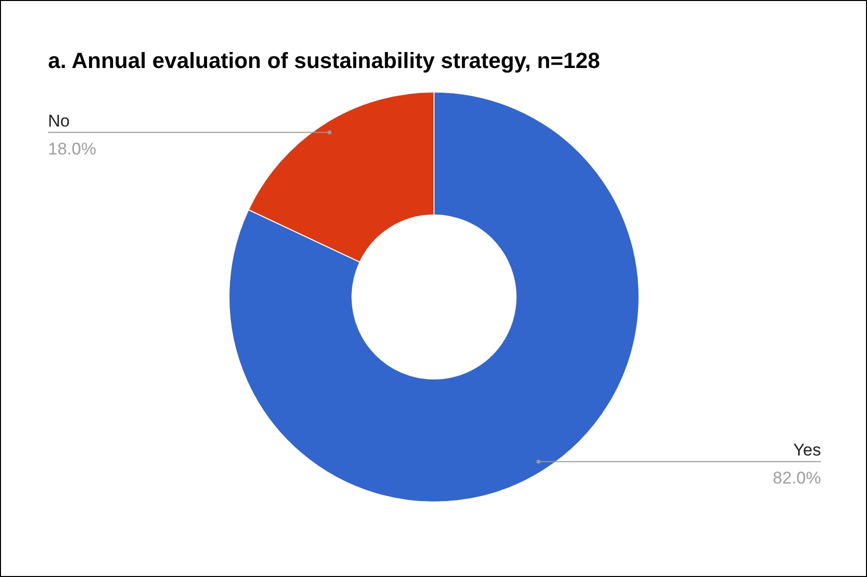 This screenshot has height=577, width=867. What do you see at coordinates (807, 450) in the screenshot?
I see `slice-label: Yes` at bounding box center [807, 450].